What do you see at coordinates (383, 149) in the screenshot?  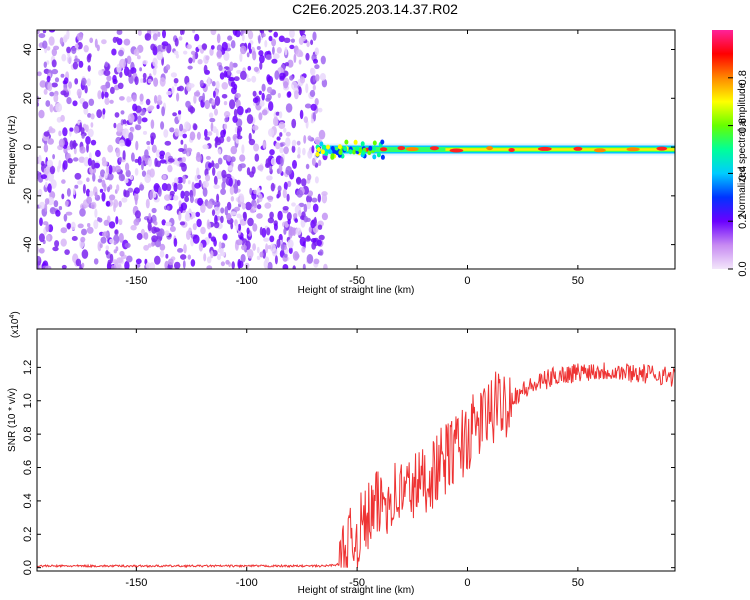 I see `signal-hotspot` at bounding box center [383, 149].